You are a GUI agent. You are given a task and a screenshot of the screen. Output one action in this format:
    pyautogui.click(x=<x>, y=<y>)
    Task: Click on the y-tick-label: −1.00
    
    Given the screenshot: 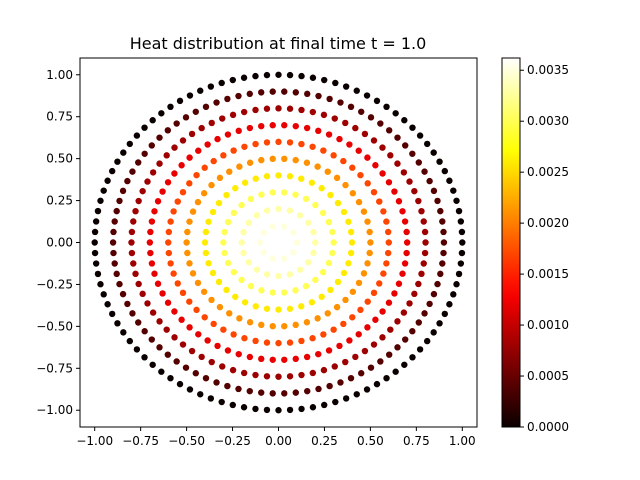 What is the action you would take?
    pyautogui.click(x=54, y=410)
    